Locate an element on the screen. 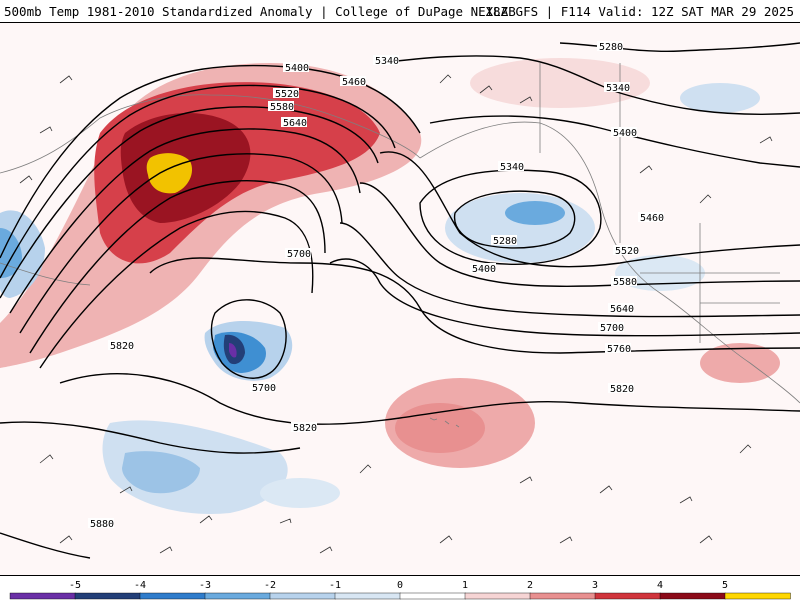  colorbar-tick-label: -5 is located at coordinates (75, 585).